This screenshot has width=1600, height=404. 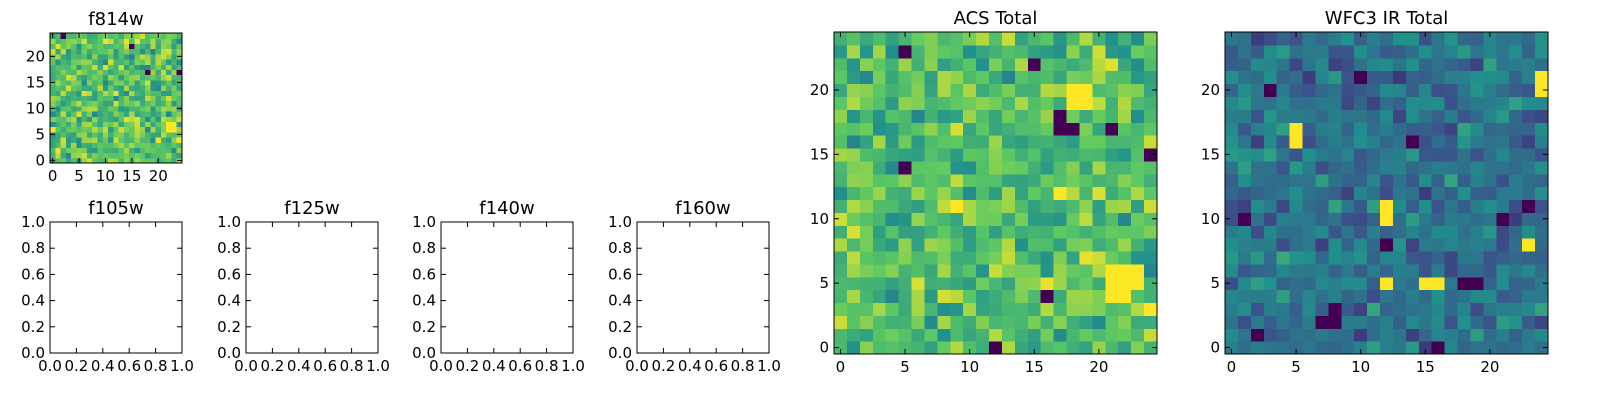 I want to click on x-tick-label: 0.8, so click(x=547, y=366).